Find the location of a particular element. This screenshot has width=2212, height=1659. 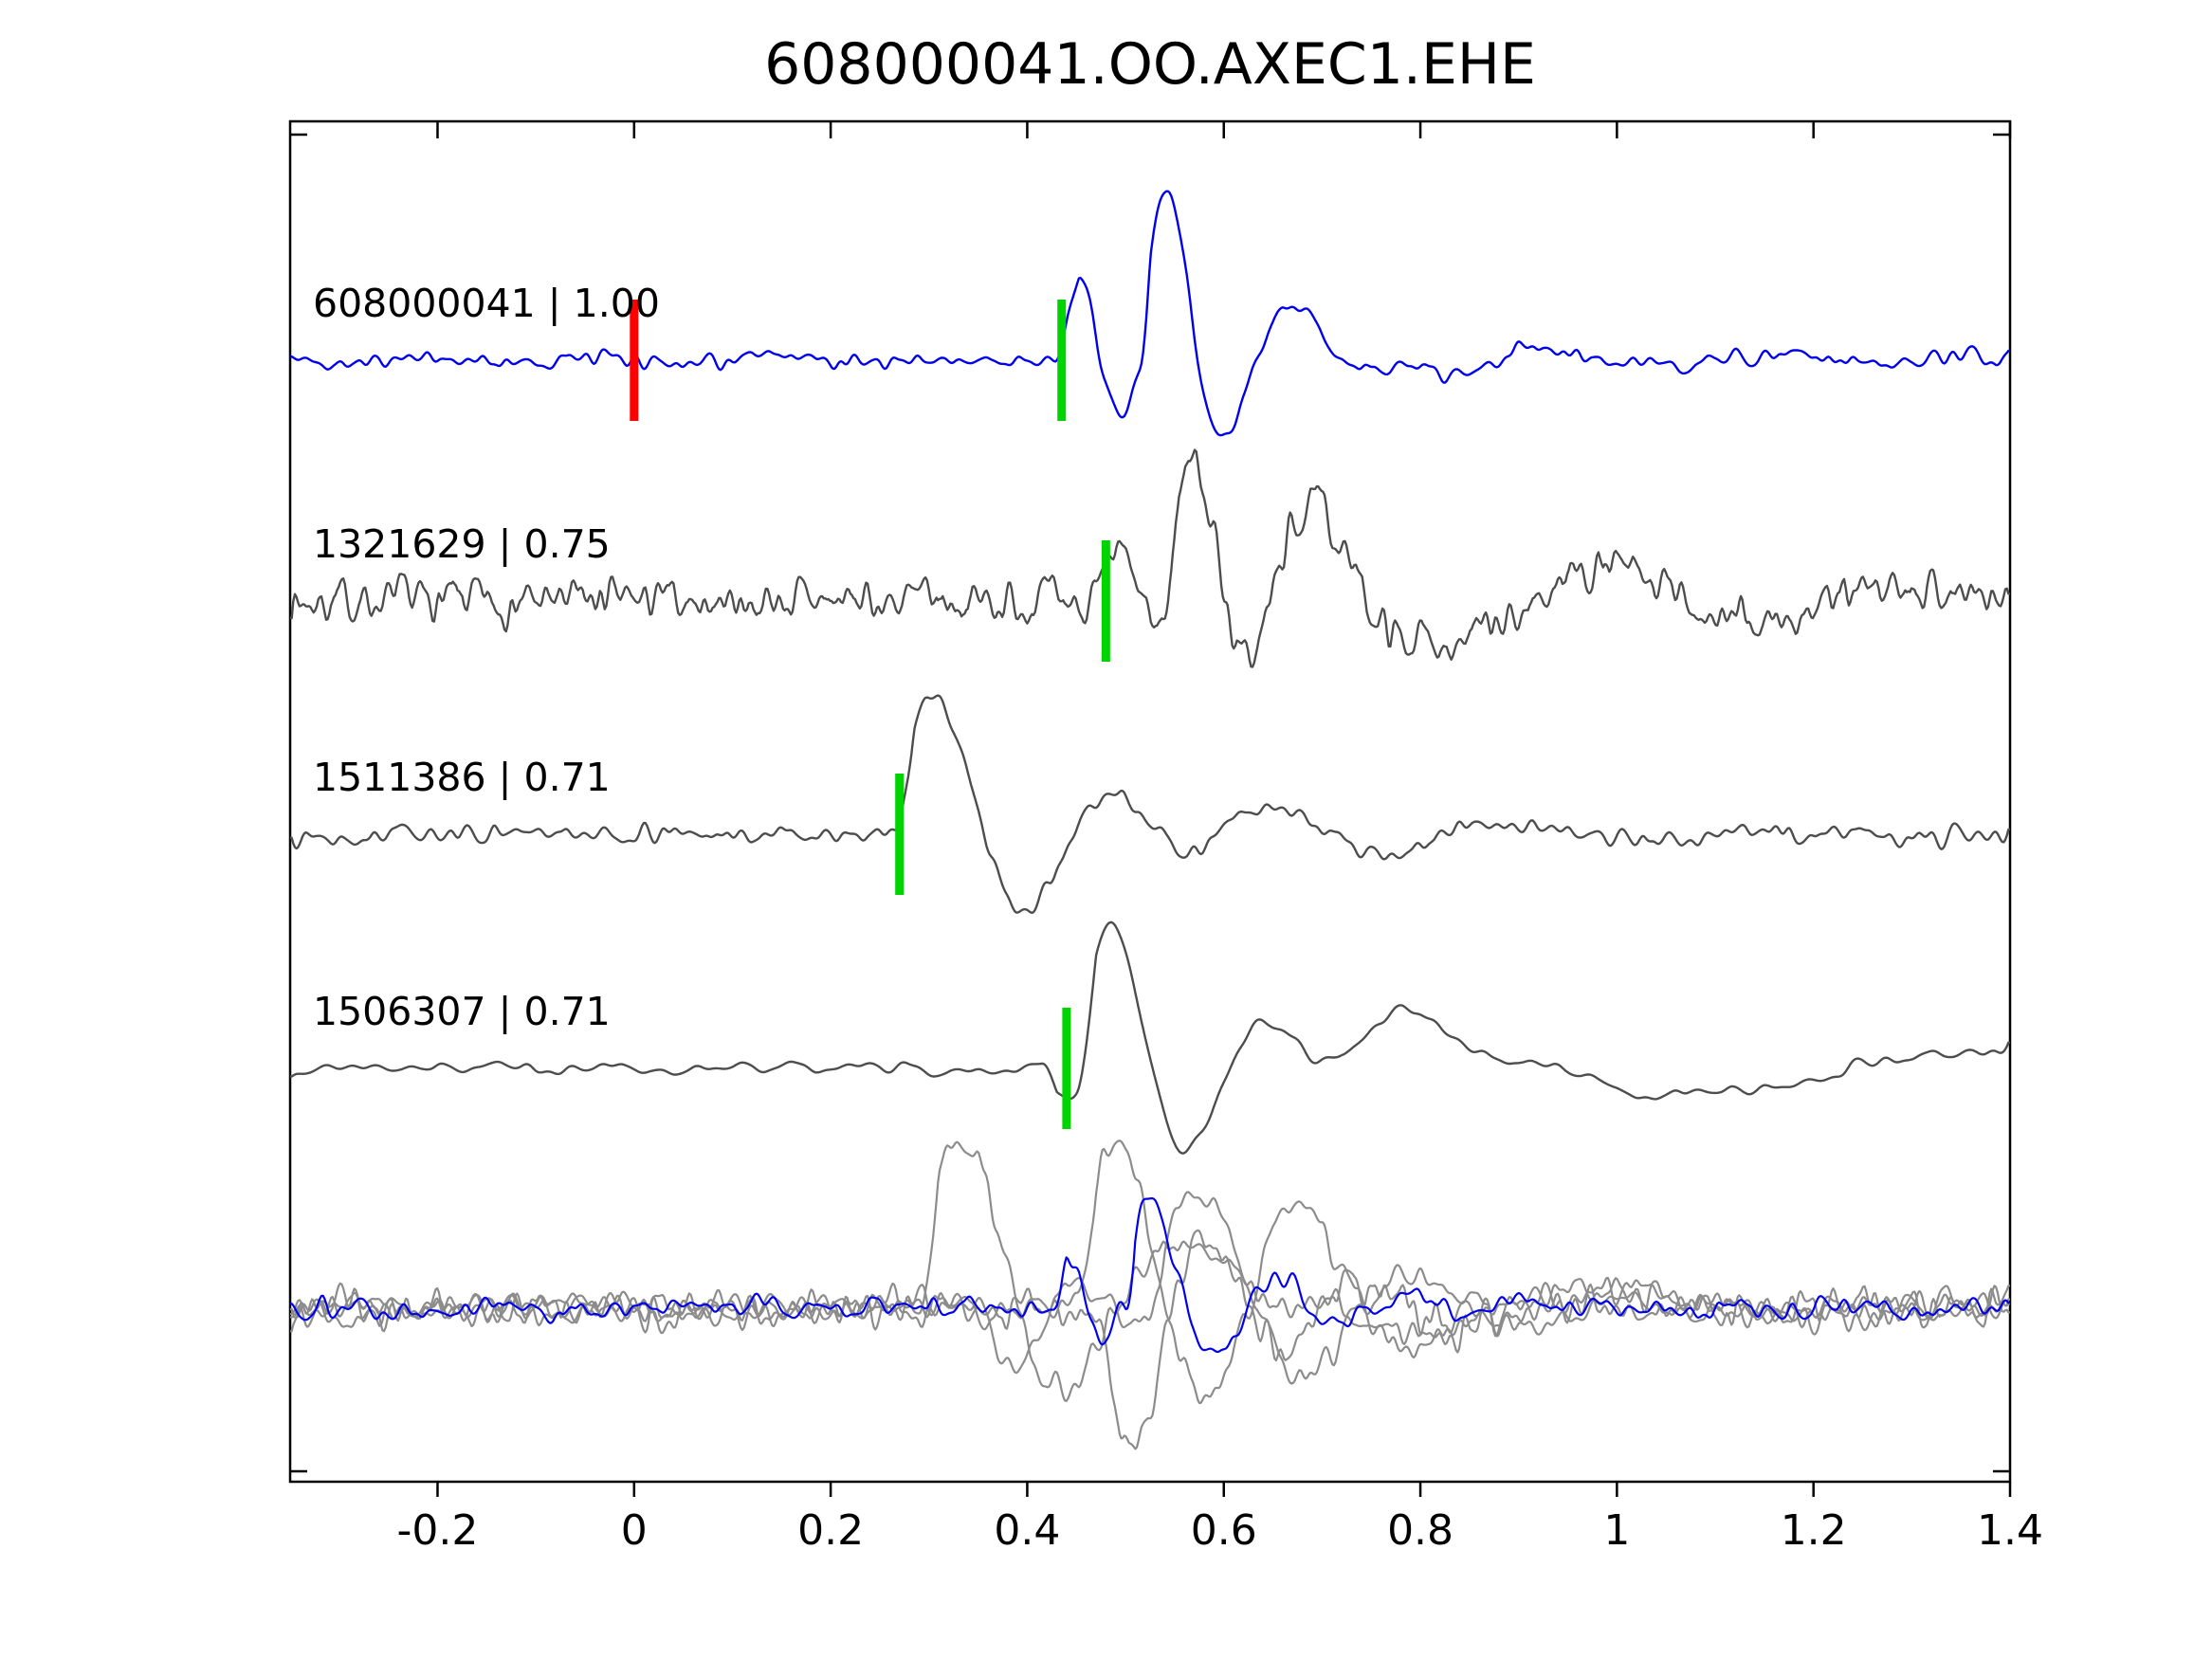

x-tick-label: 1 is located at coordinates (1616, 1530).